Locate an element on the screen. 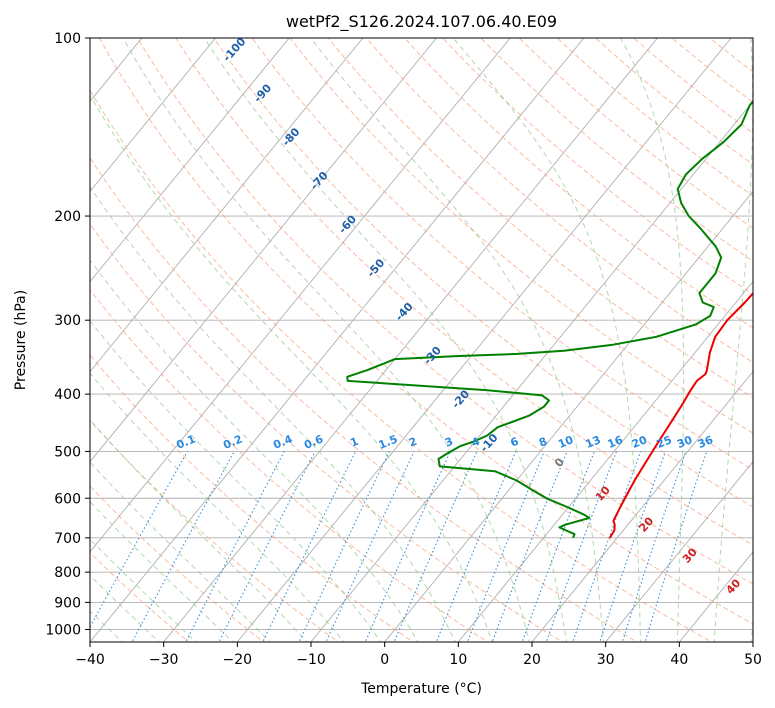  mixing-ratio-label: 30 is located at coordinates (684, 442).